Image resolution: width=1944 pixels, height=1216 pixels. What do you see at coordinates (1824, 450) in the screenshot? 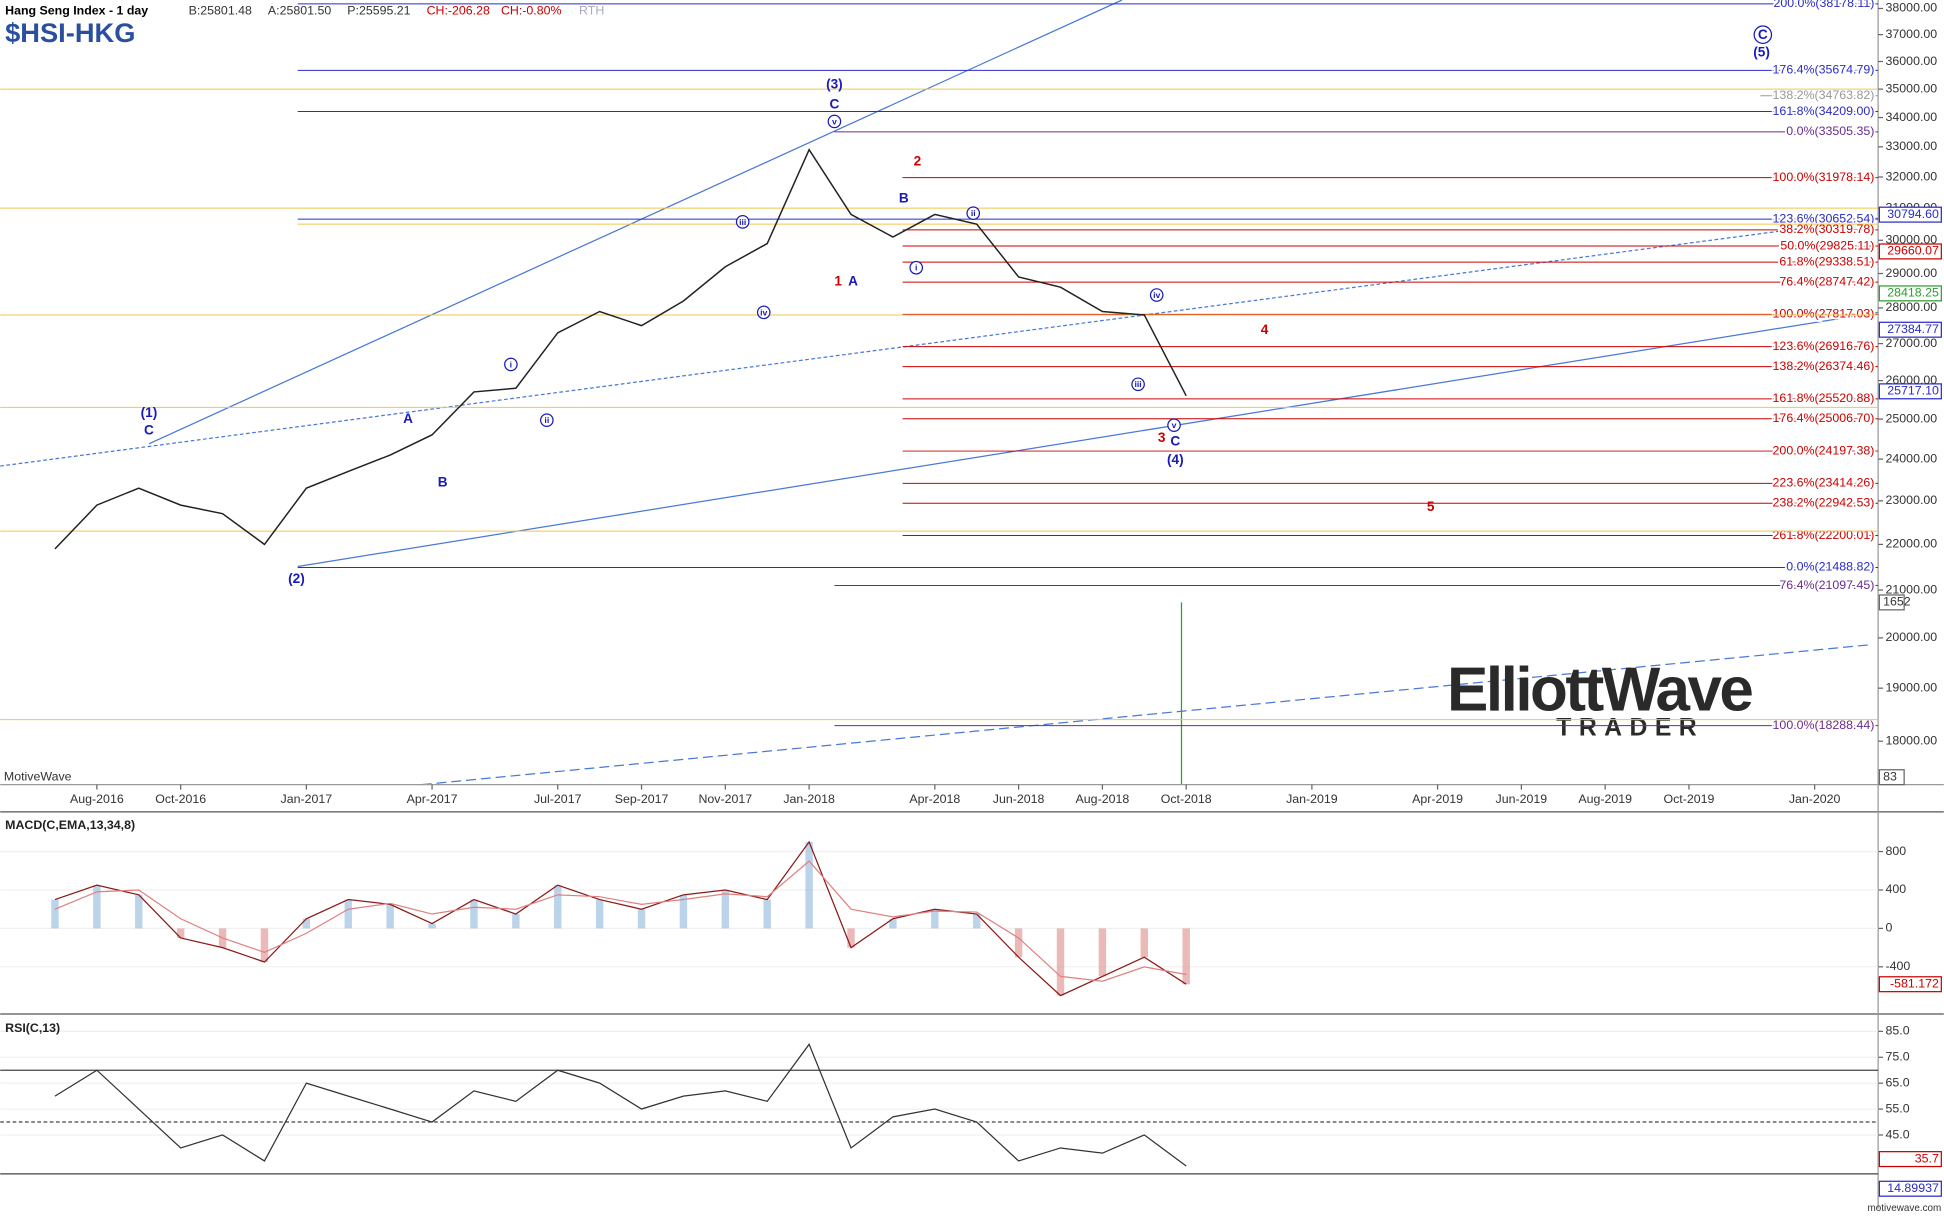
I see `fib-label: 200.0%(24197.38)` at bounding box center [1824, 450].